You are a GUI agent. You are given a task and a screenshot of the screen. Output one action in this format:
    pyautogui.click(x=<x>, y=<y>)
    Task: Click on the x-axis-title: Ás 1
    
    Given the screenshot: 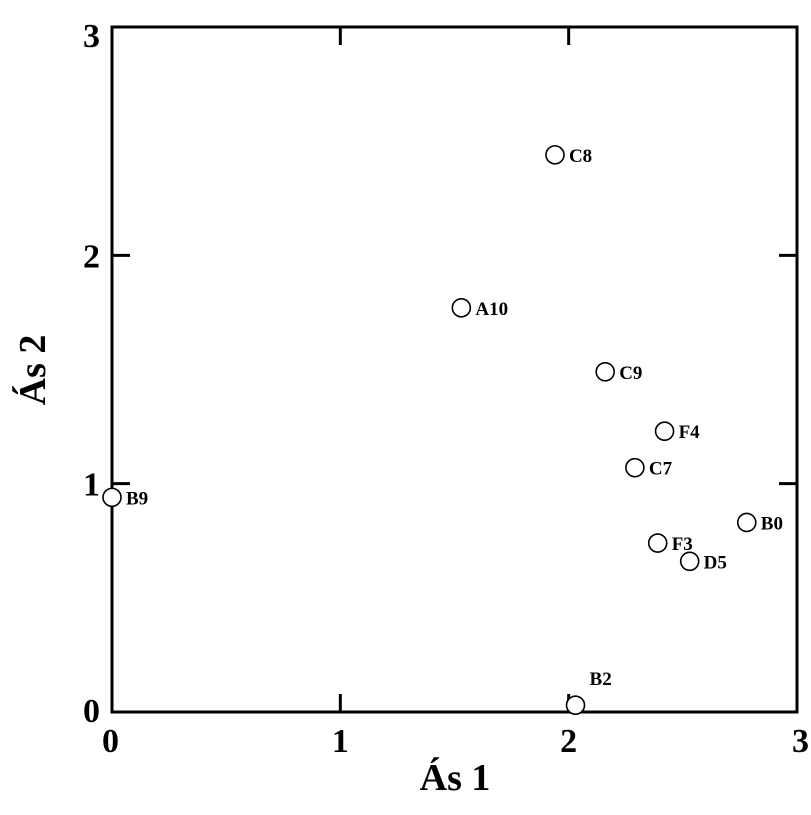 What is the action you would take?
    pyautogui.click(x=455, y=778)
    